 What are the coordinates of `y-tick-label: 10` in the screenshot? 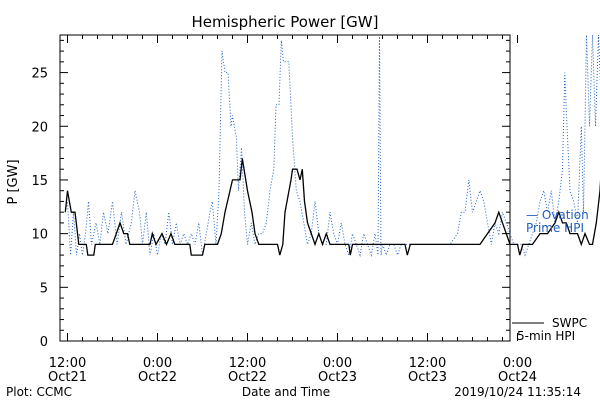 It's located at (39, 235).